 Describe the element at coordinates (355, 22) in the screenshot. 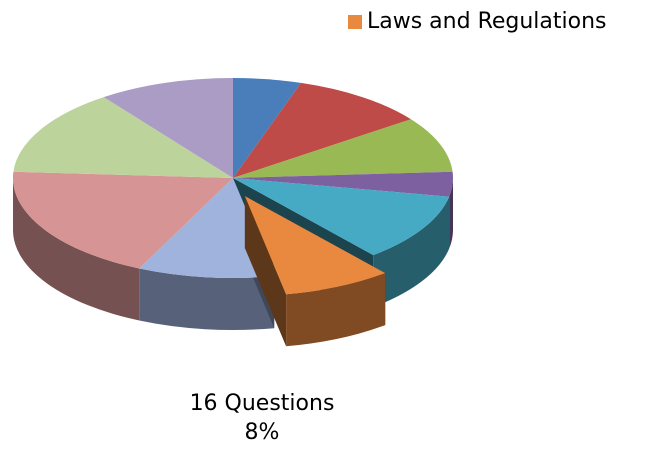

I see `legend-swatch` at that location.